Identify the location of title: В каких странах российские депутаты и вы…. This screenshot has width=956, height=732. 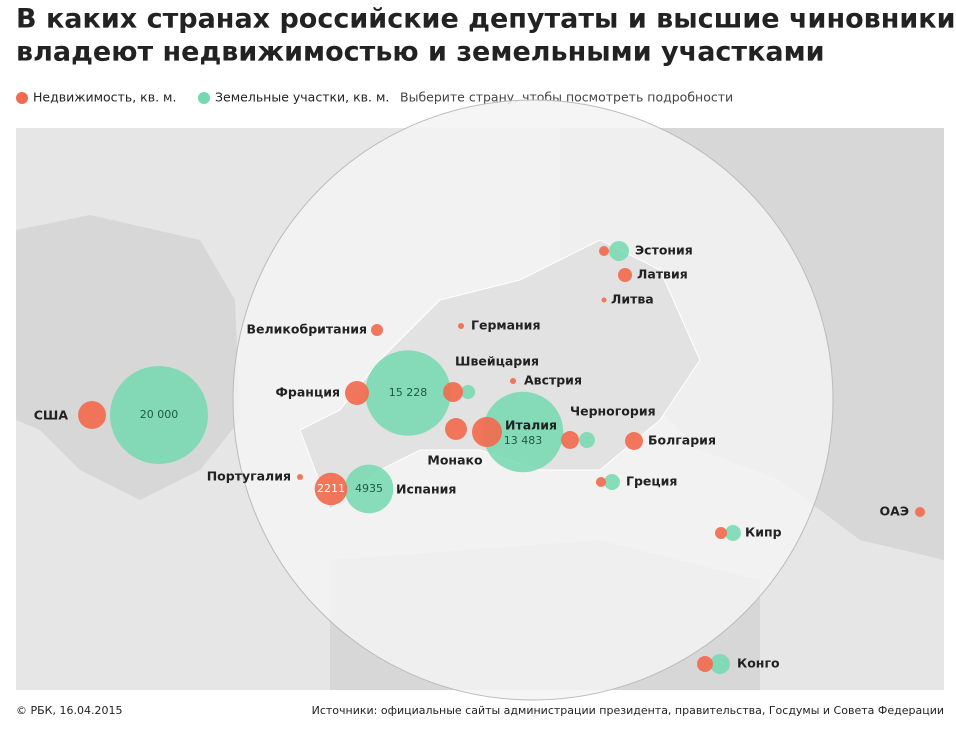
(486, 19).